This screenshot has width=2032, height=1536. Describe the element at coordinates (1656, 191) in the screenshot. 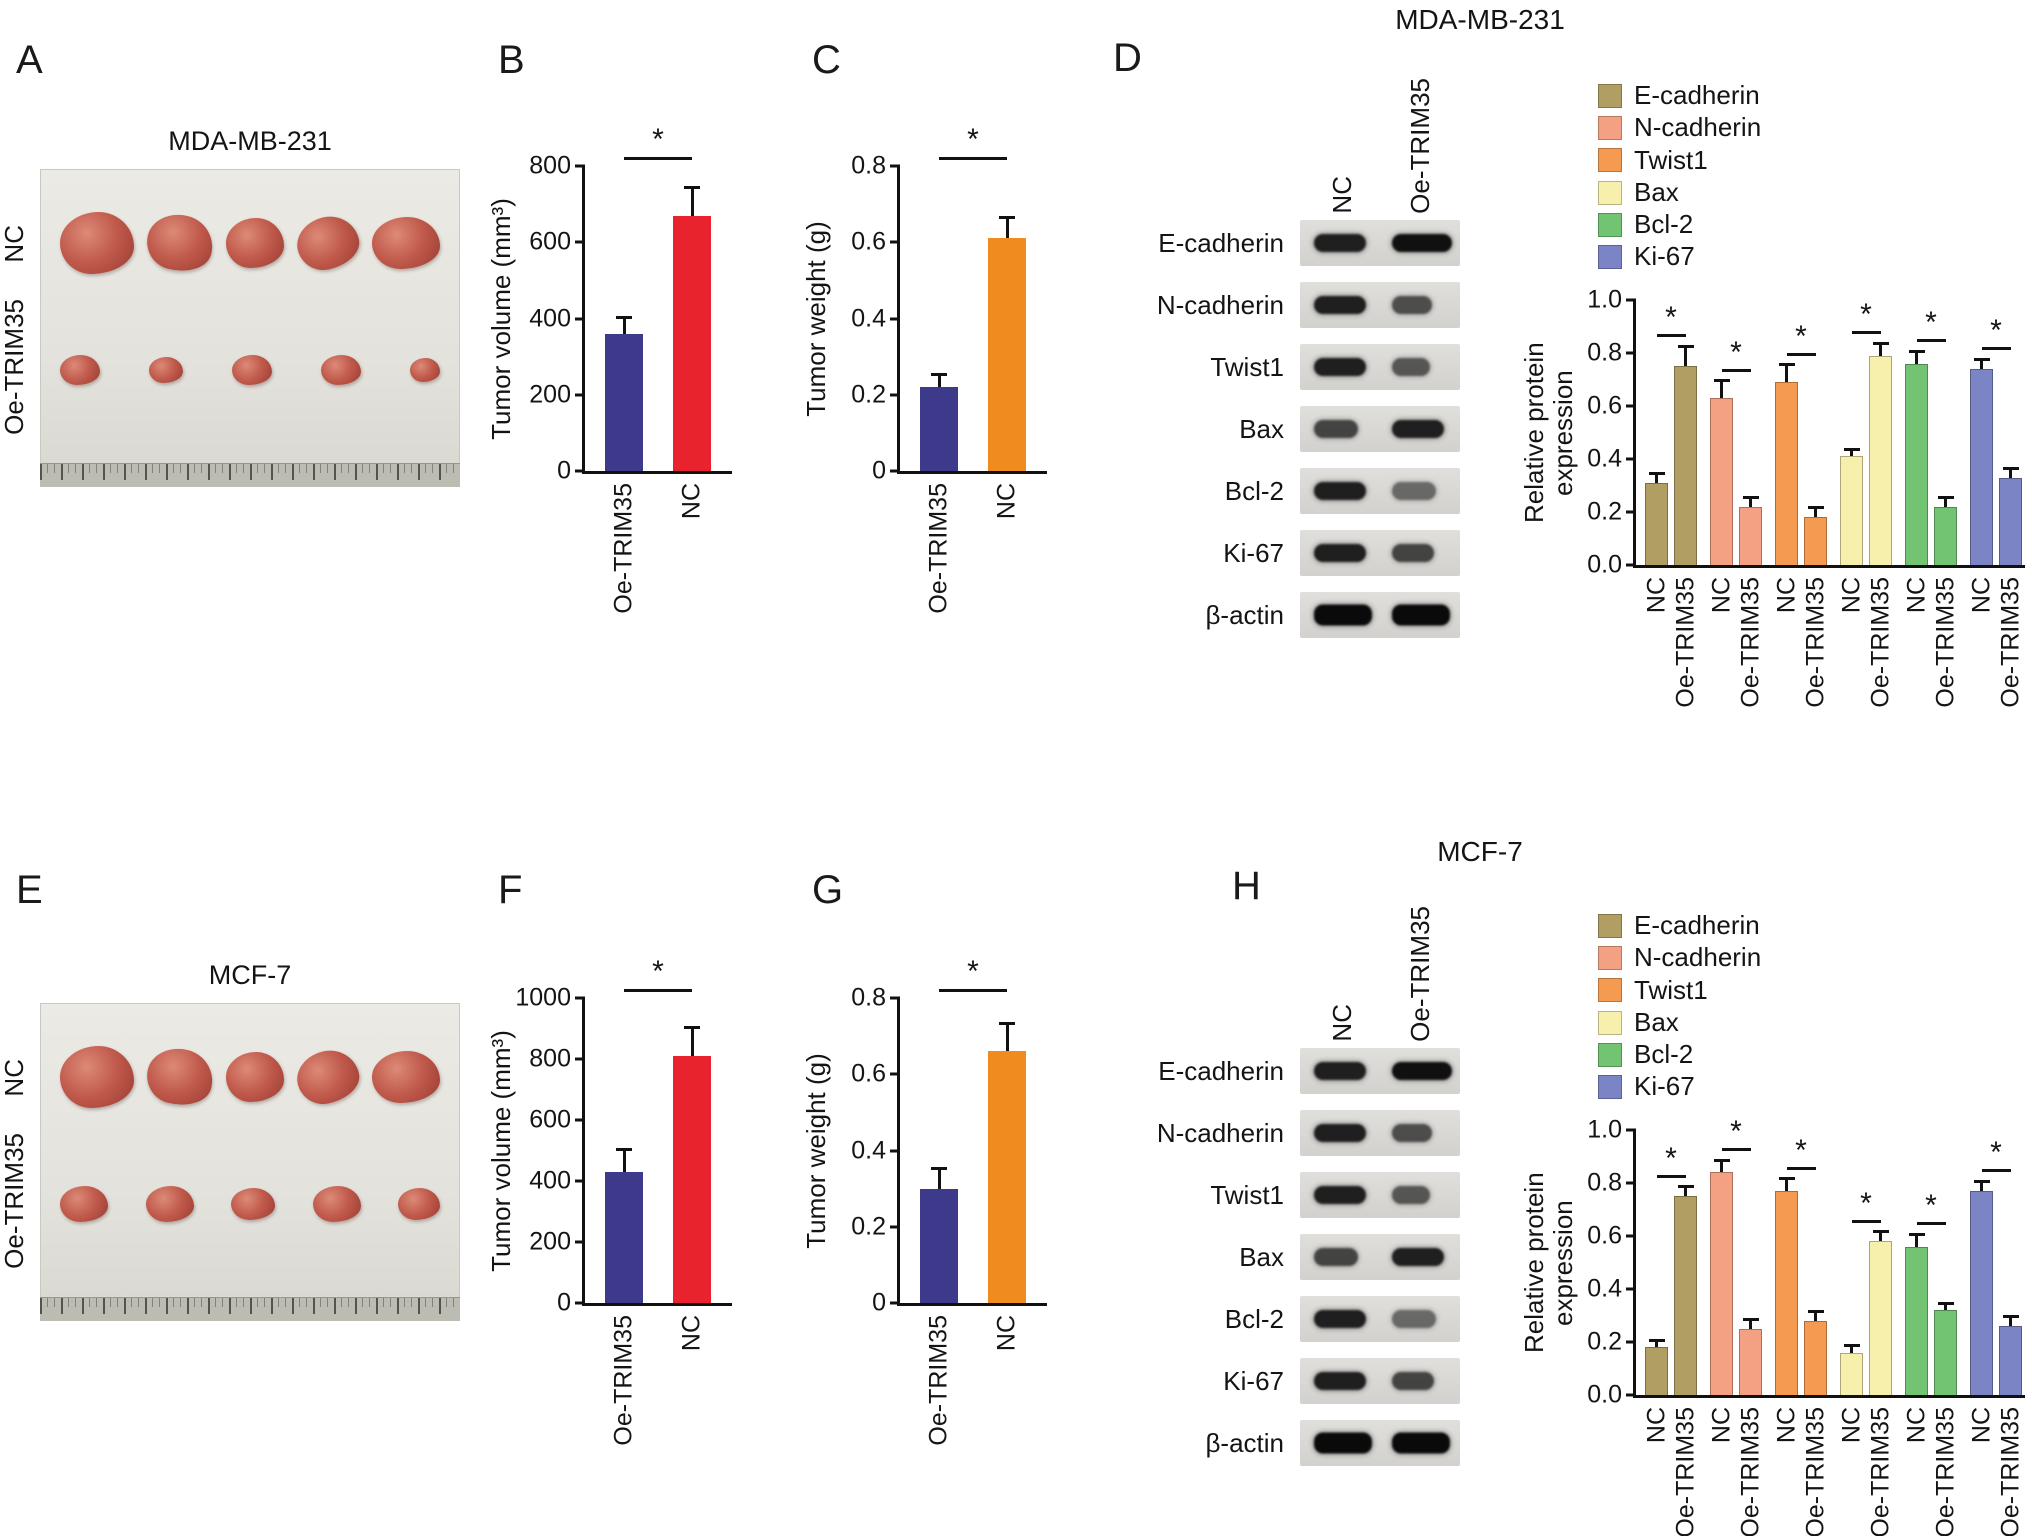

I see `legend-label: Bax` at that location.